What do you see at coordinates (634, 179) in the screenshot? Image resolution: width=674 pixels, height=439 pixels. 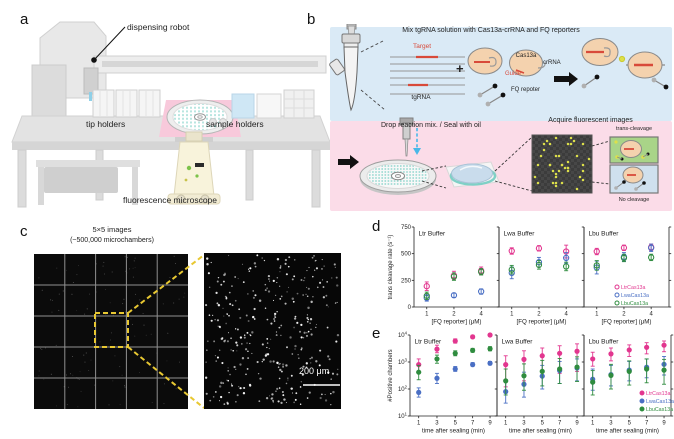 I see `no-cleavage-inset` at bounding box center [634, 179].